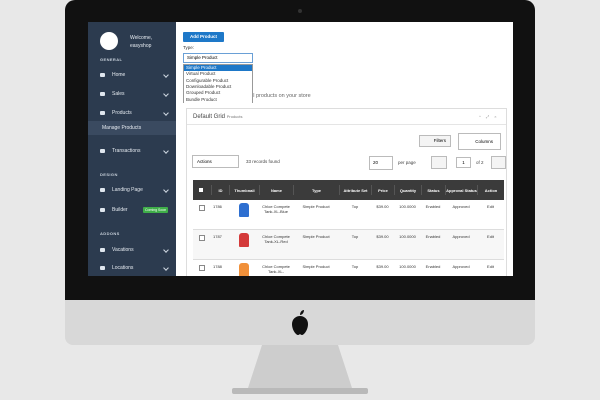 The width and height of the screenshot is (600, 400). What do you see at coordinates (348, 268) in the screenshot?
I see `table-row` at bounding box center [348, 268].